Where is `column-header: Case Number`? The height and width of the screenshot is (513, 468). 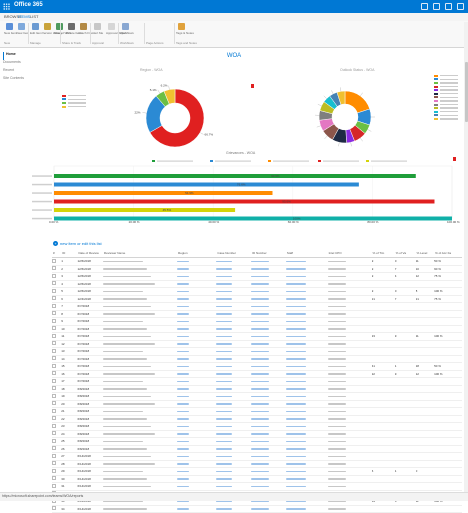 column-header: Case Number is located at coordinates (233, 253).